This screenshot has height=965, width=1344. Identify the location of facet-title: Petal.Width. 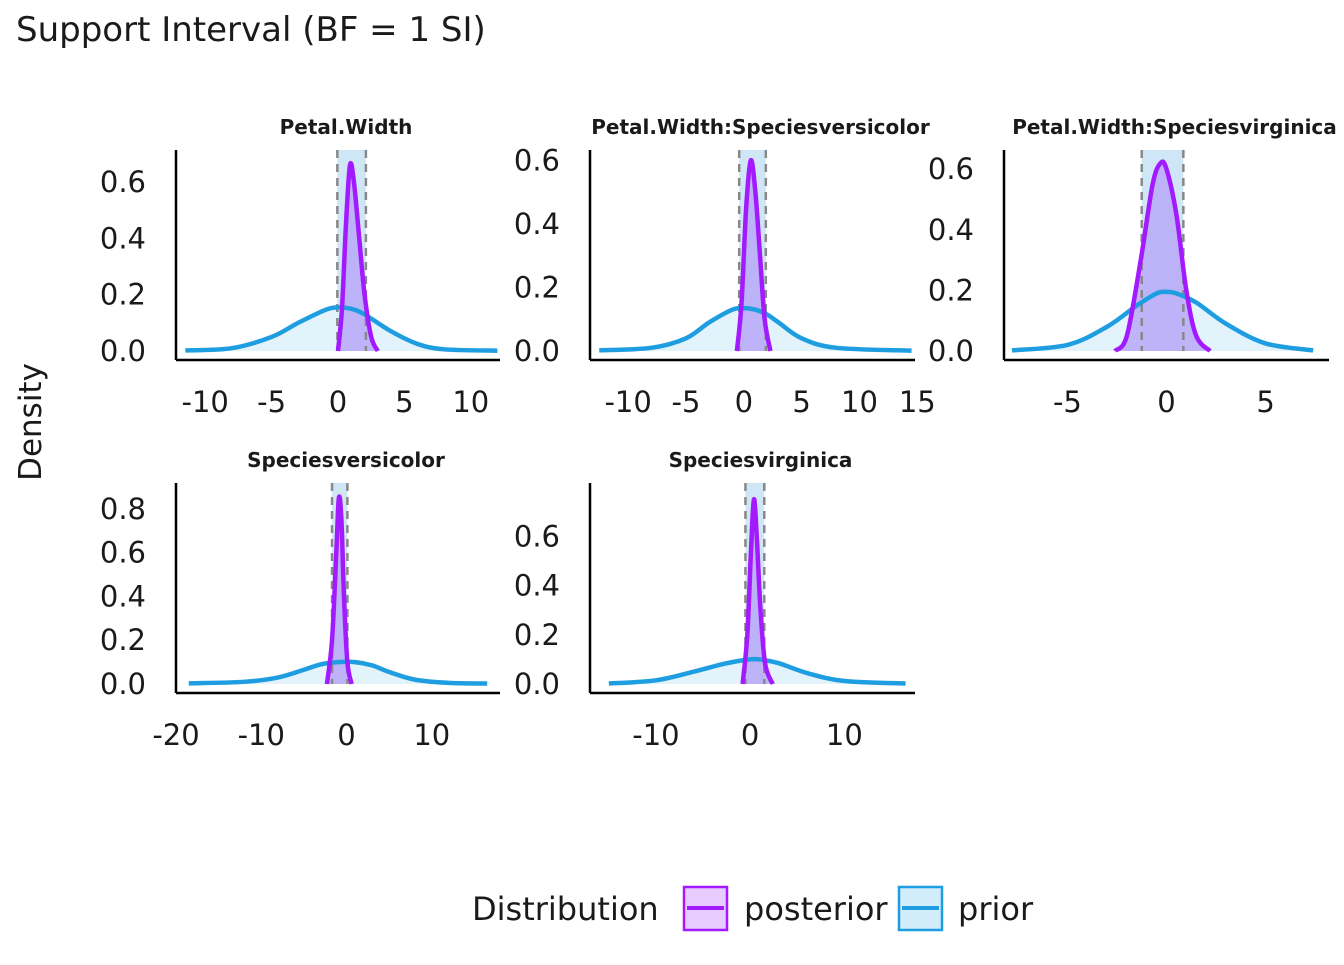
(346, 127).